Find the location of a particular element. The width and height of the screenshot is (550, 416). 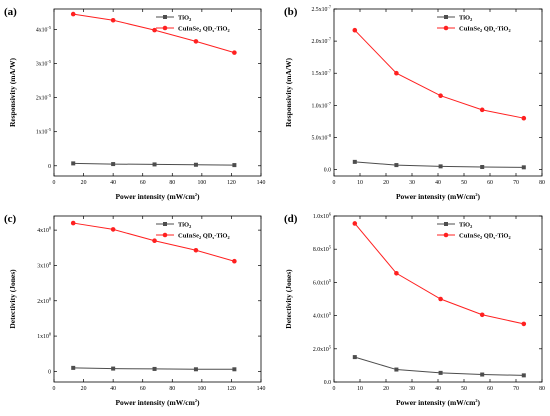

y-tick-label: 1x10⁸ is located at coordinates (44, 336).